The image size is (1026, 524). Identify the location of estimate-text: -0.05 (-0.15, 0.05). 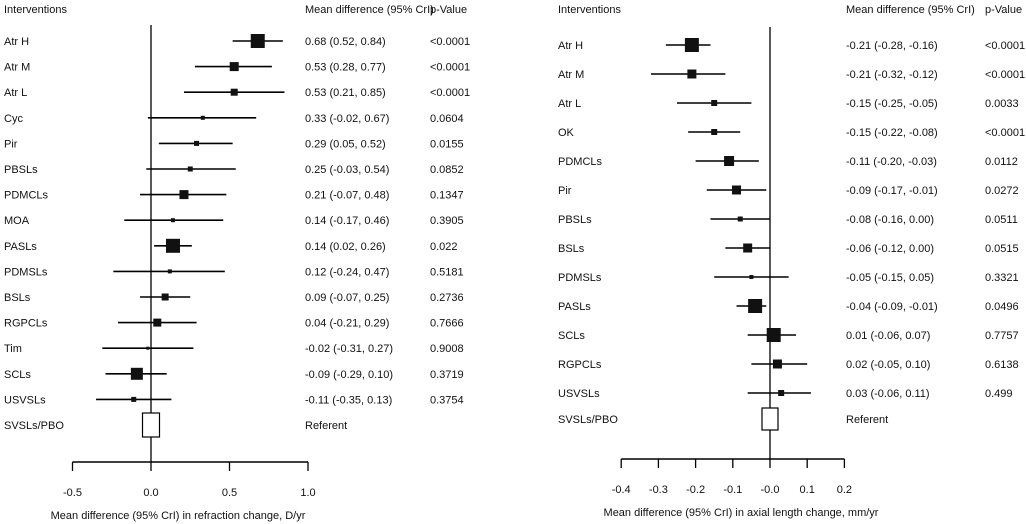
(890, 278).